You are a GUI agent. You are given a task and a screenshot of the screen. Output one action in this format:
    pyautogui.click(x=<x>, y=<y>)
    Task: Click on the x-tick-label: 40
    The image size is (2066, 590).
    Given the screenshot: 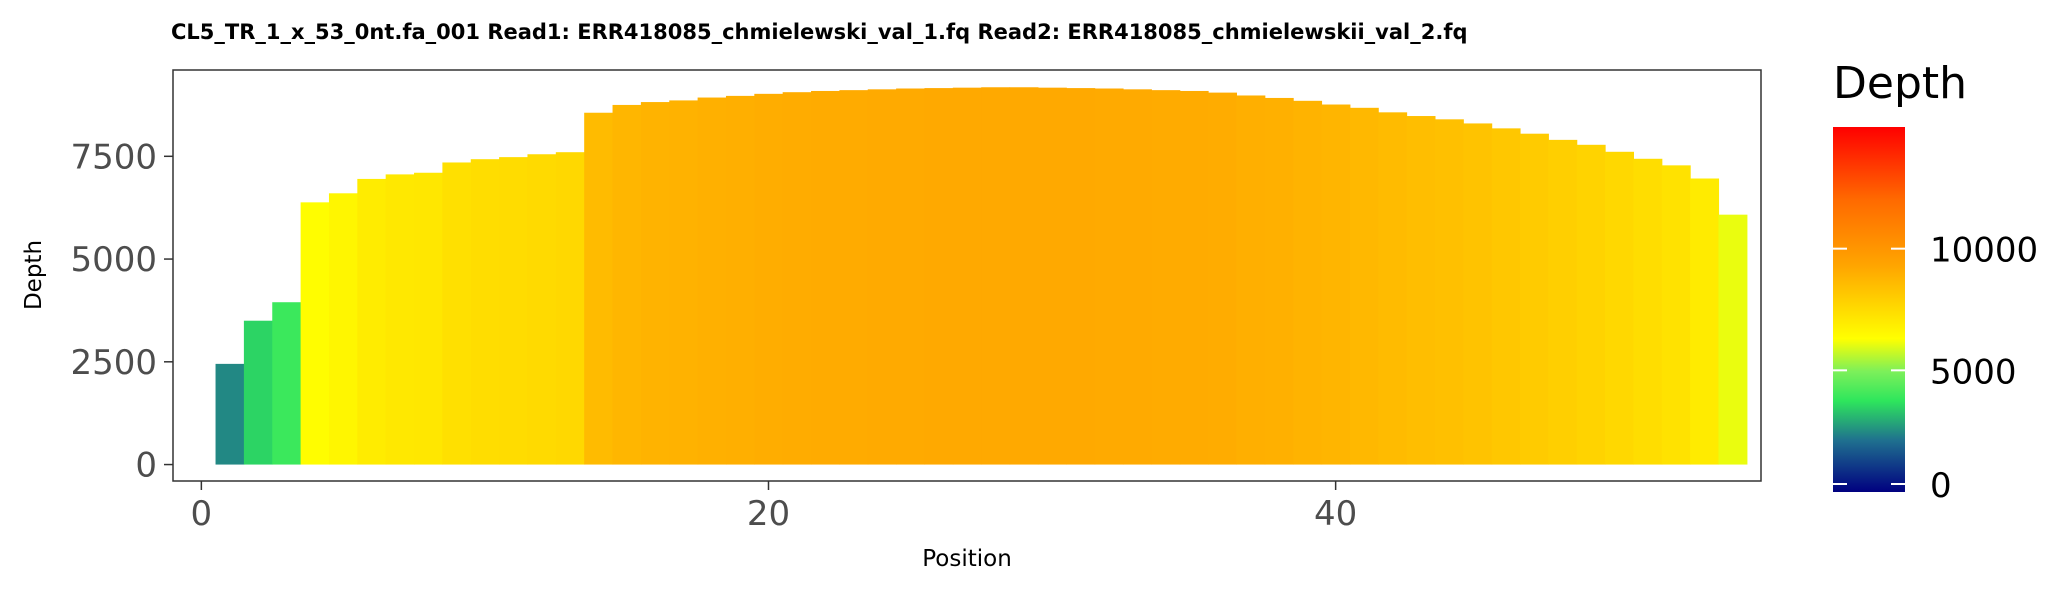 What is the action you would take?
    pyautogui.click(x=1335, y=514)
    